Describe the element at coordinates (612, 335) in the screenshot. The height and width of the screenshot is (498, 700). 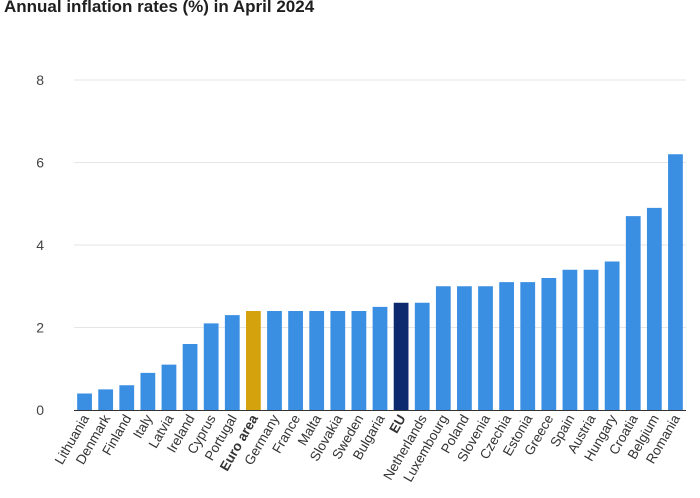
I see `bar-hungary` at that location.